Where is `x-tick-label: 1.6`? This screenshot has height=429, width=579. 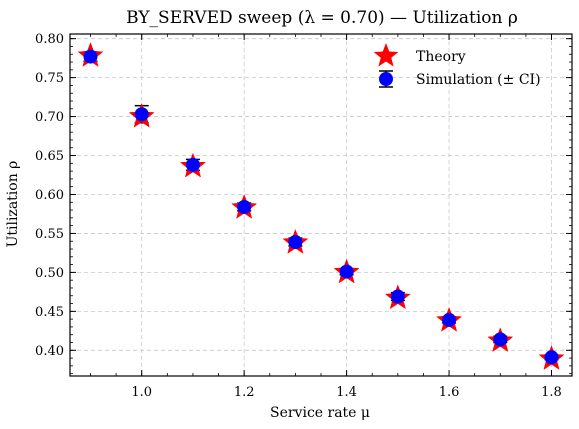 x-tick-label: 1.6 is located at coordinates (449, 392).